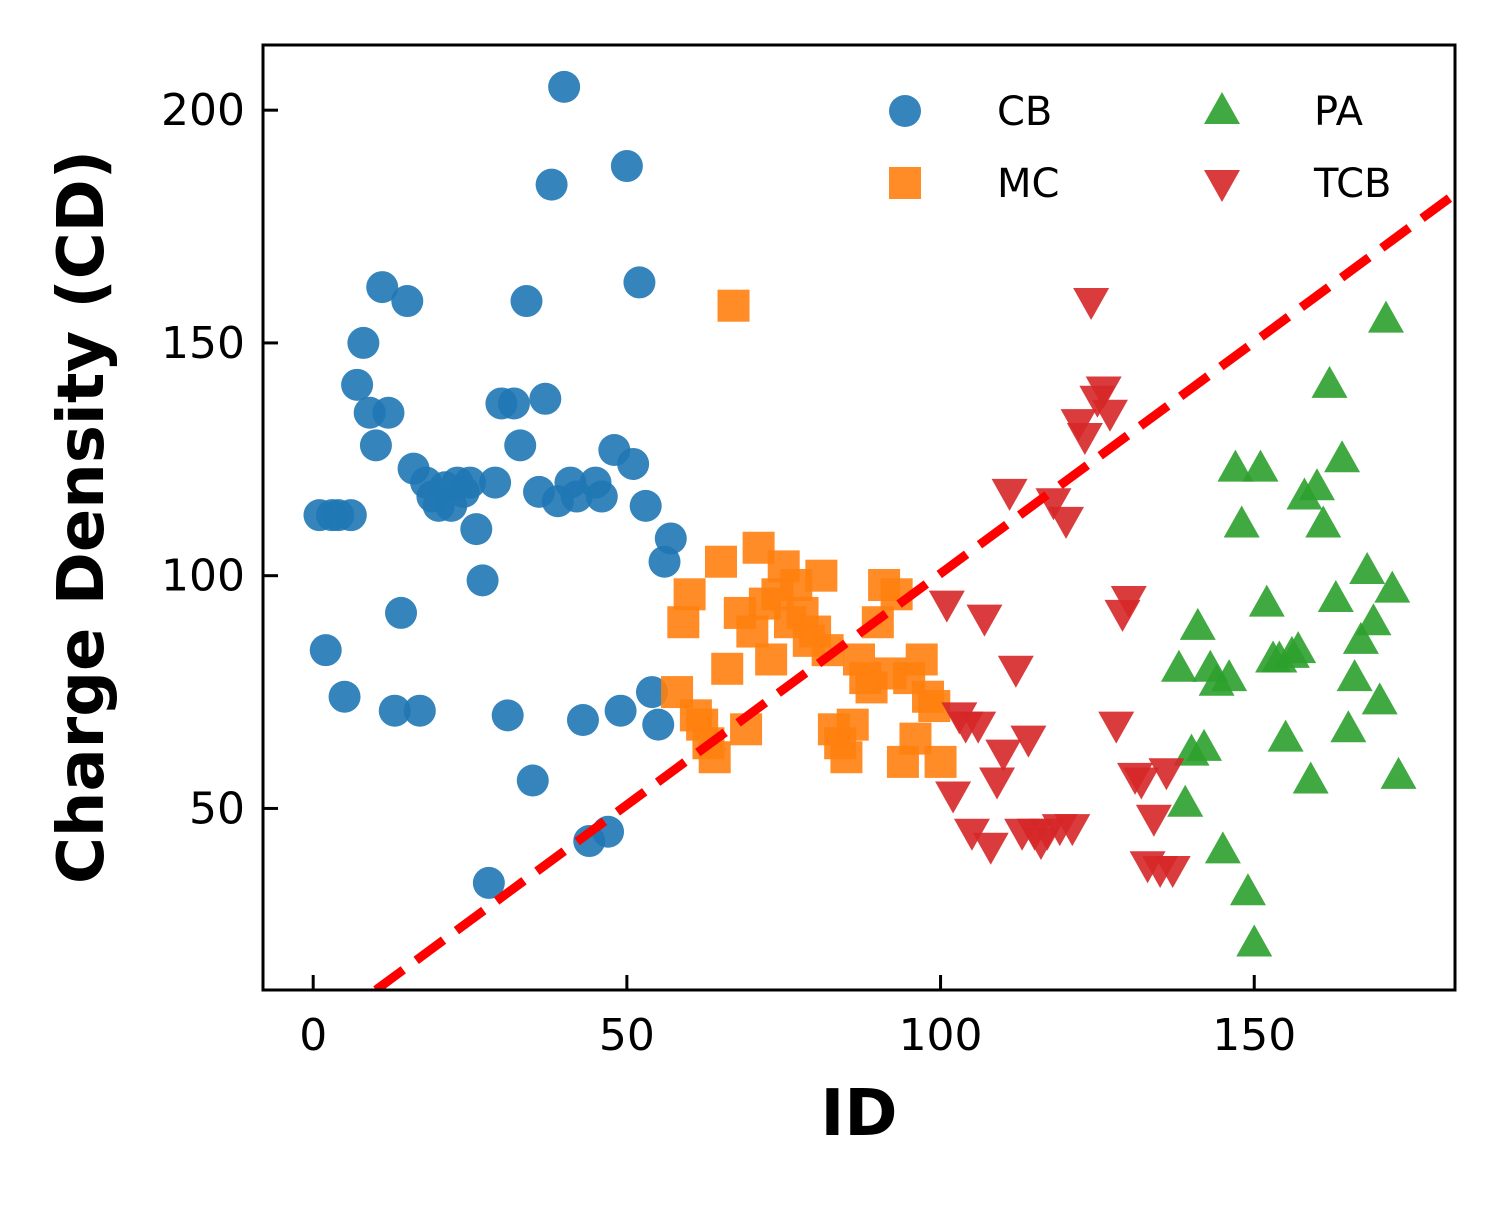  I want to click on legend: CB MC PA TCB, so click(1140, 148).